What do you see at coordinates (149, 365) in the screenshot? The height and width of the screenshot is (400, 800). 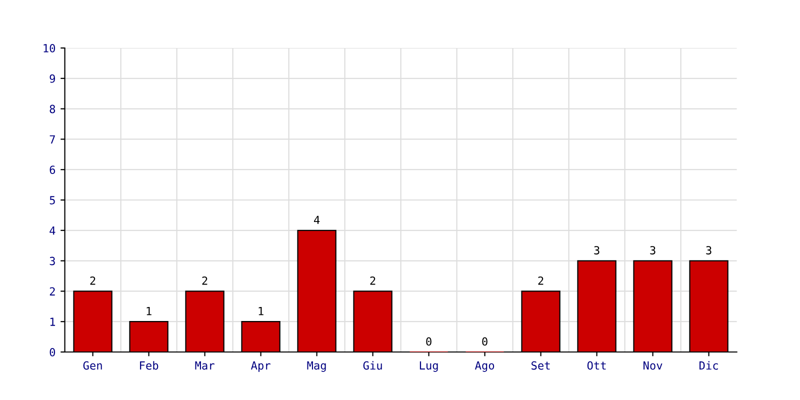 I see `x-tick-label: Feb` at bounding box center [149, 365].